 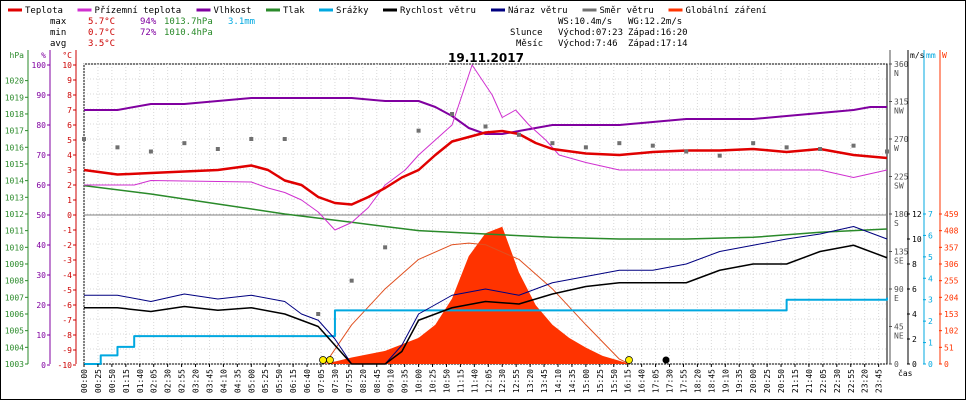 I want to click on humidity-line, so click(x=485, y=116).